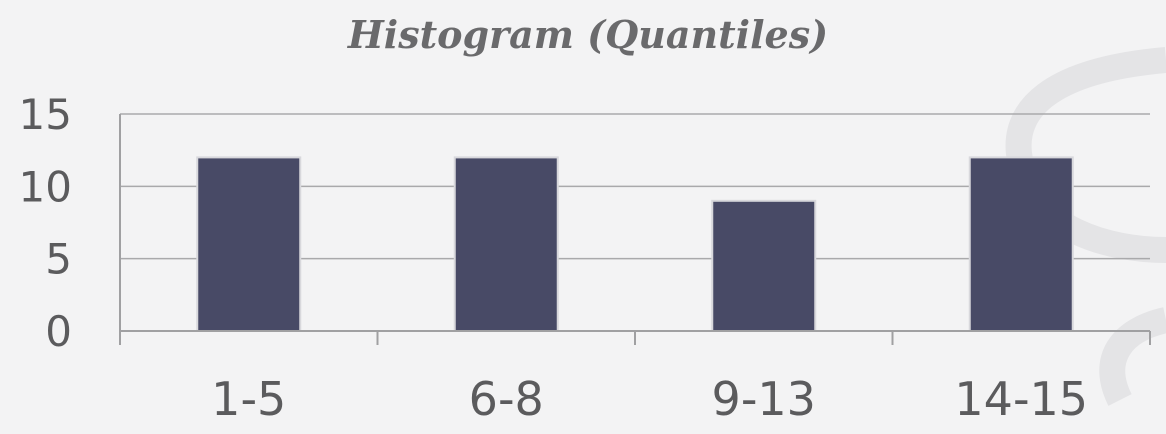 The width and height of the screenshot is (1166, 434). What do you see at coordinates (58, 331) in the screenshot?
I see `y-tick-label: 0` at bounding box center [58, 331].